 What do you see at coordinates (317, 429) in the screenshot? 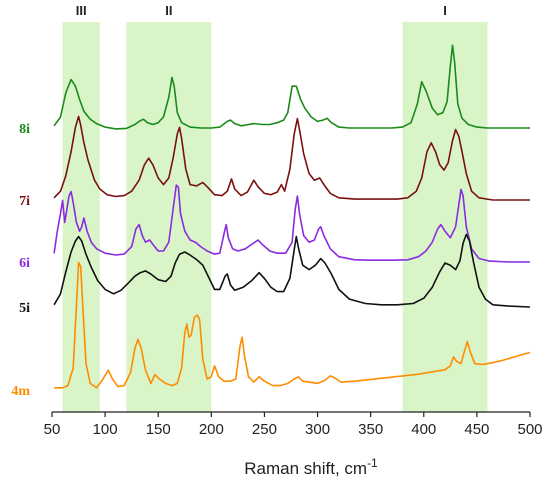
I see `x-tick-300-label: 300` at bounding box center [317, 429].